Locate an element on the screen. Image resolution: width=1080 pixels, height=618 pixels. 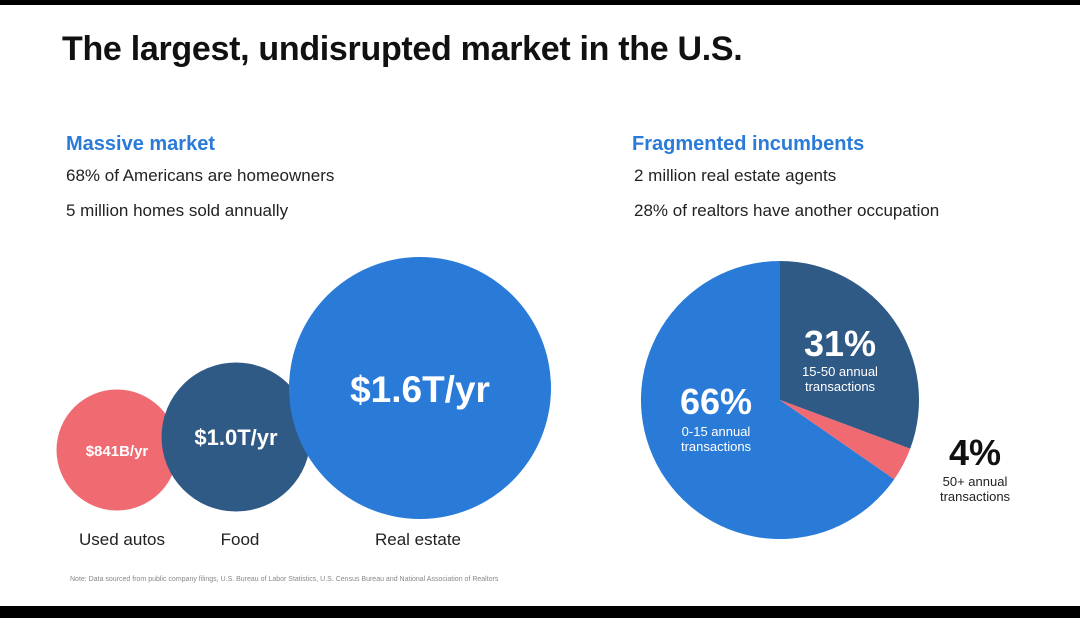
slice-50-plus is located at coordinates (845, 440).